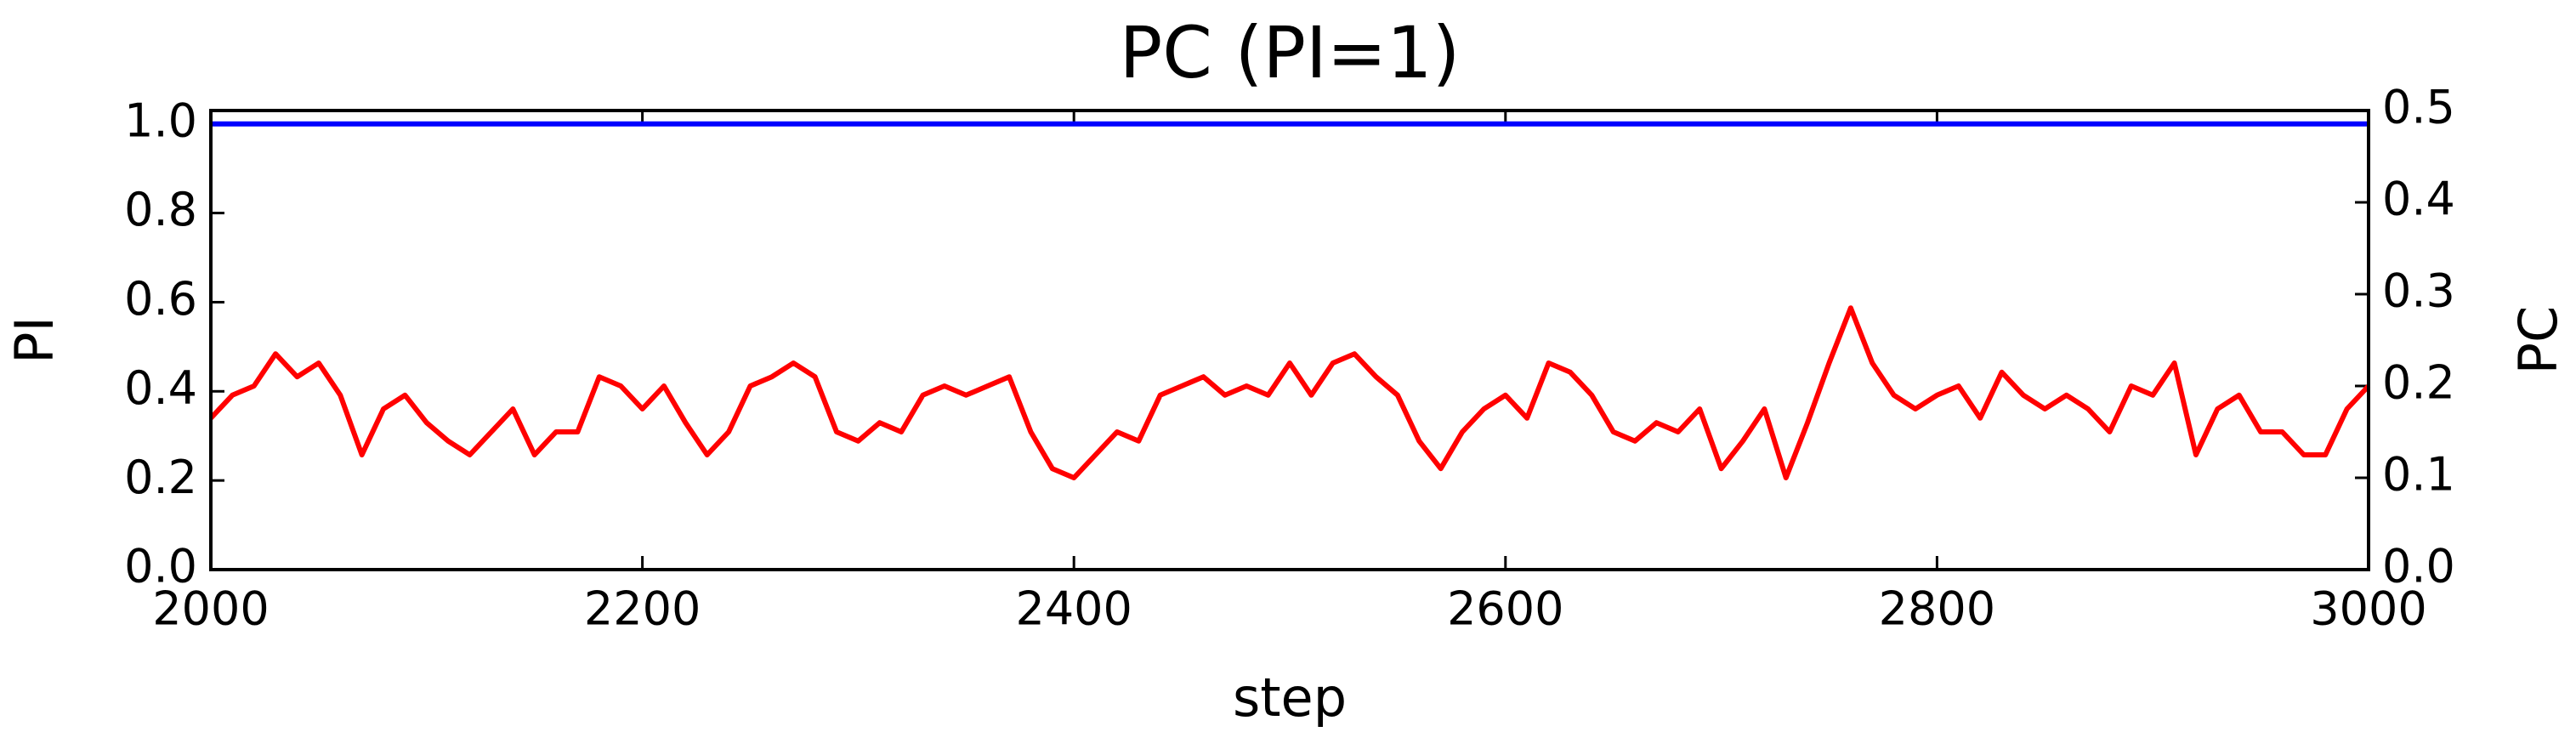  I want to click on y-tick-label: 0.6, so click(160, 299).